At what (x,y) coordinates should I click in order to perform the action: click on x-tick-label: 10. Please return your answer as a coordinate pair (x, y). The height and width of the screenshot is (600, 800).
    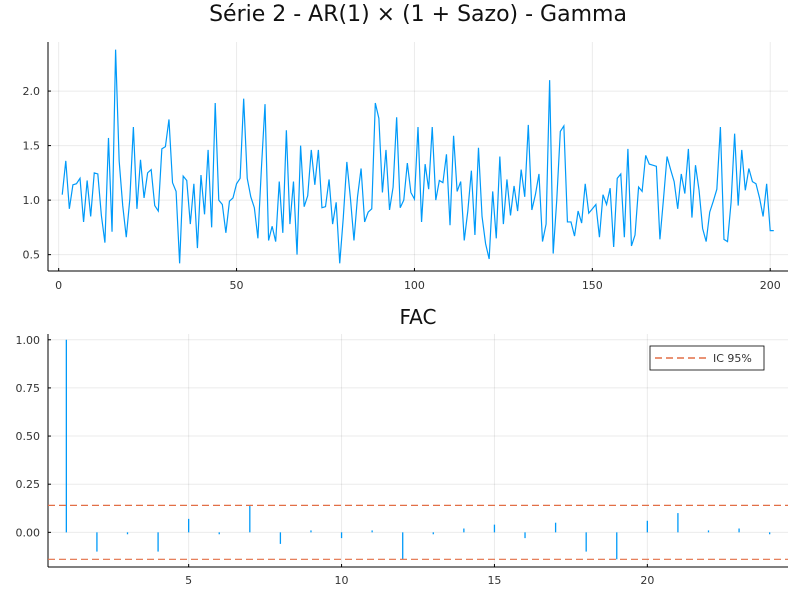
    Looking at the image, I should click on (342, 580).